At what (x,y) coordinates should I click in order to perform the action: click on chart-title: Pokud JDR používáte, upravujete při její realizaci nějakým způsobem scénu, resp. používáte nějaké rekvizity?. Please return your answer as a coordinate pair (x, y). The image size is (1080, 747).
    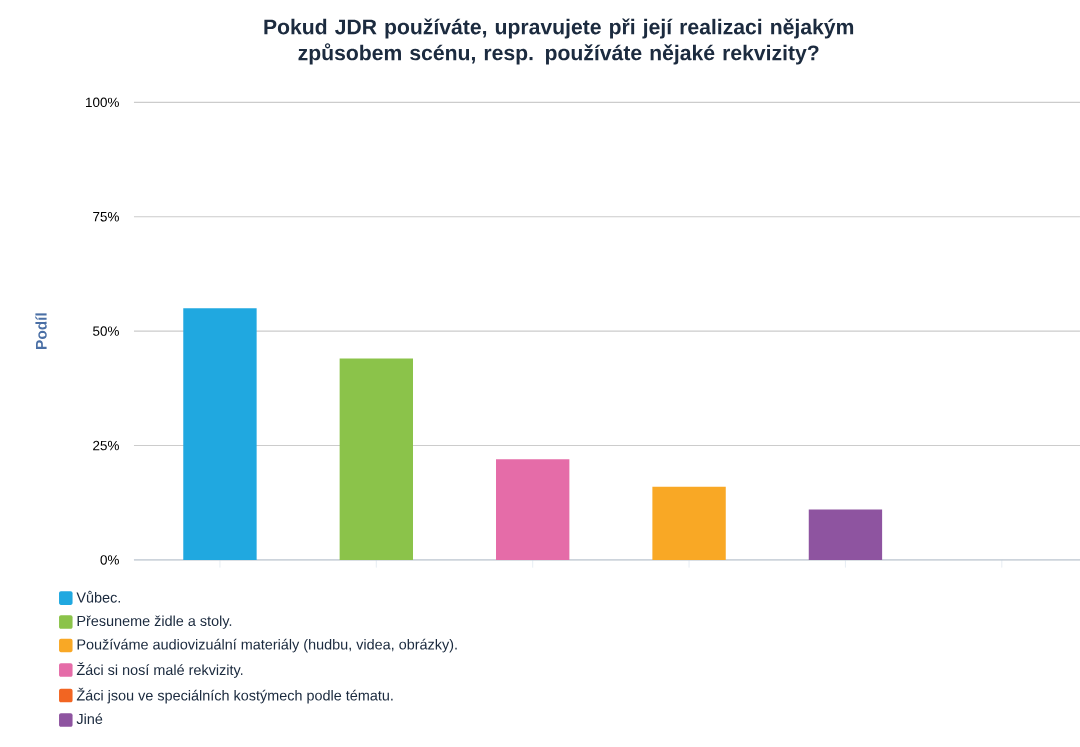
    Looking at the image, I should click on (559, 41).